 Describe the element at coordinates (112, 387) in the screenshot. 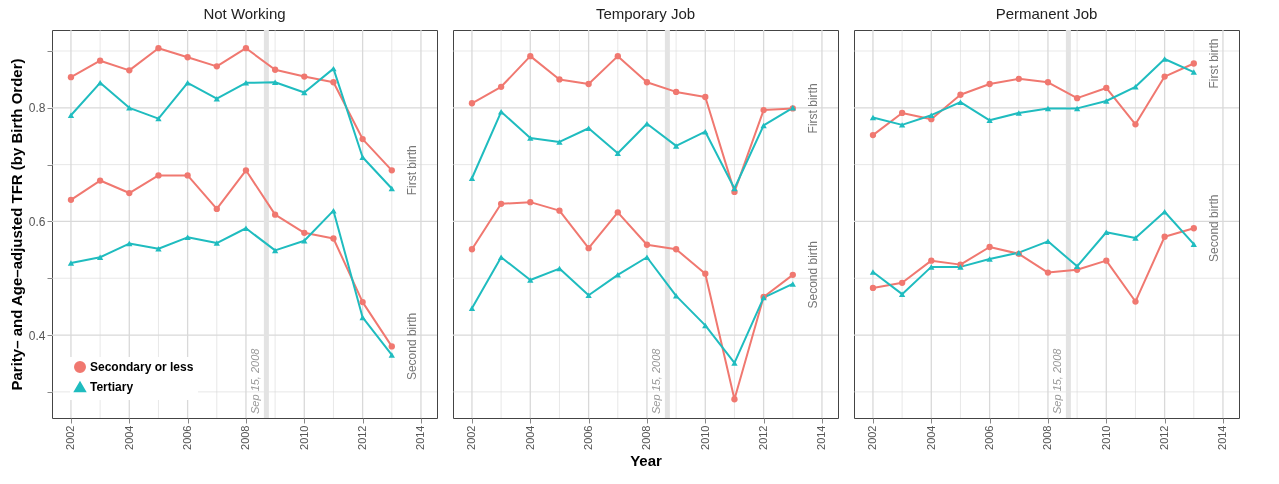

I see `legend-label: Tertiary` at that location.